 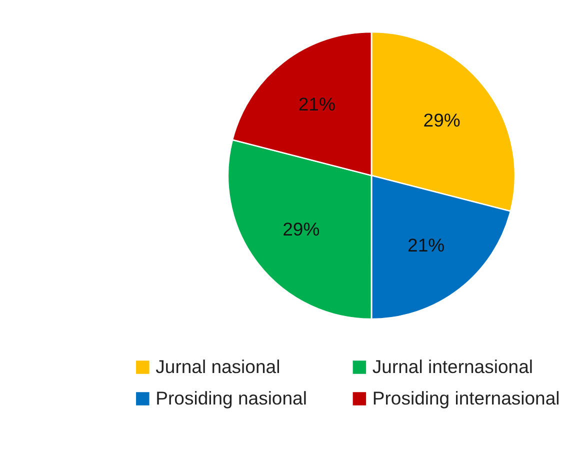 What do you see at coordinates (466, 397) in the screenshot?
I see `legend-label: Prosiding internasional` at bounding box center [466, 397].